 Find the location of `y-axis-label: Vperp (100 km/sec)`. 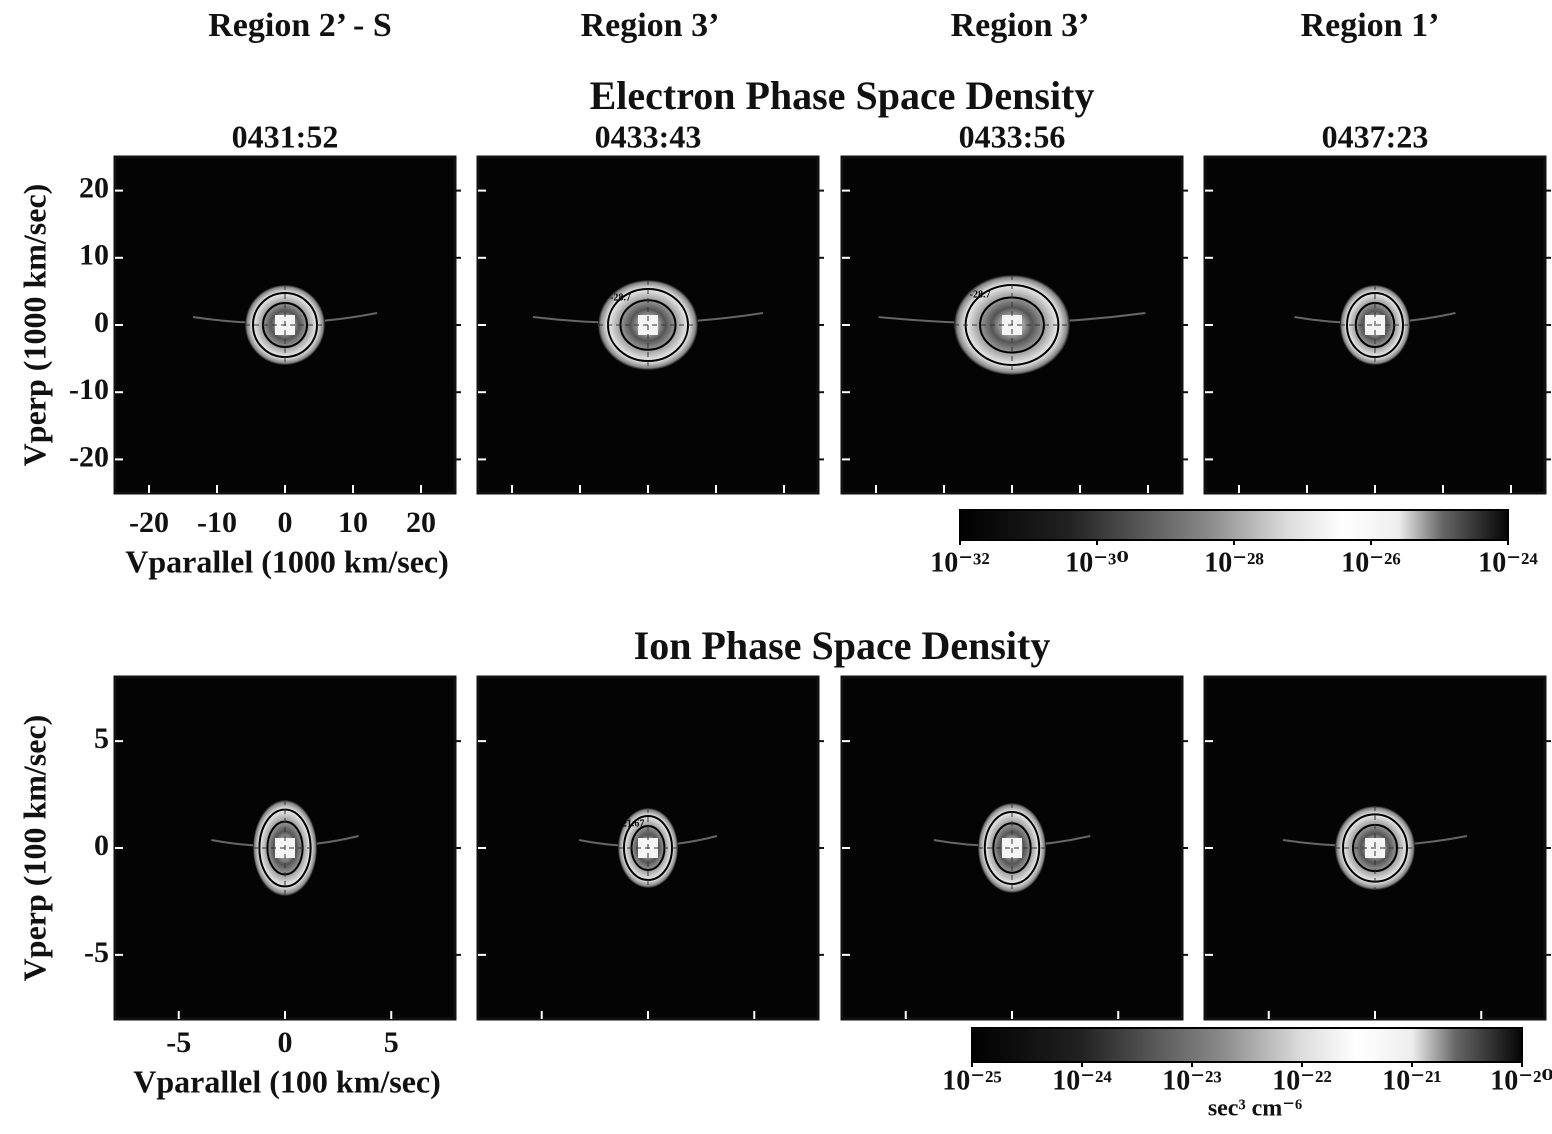

y-axis-label: Vperp (100 km/sec) is located at coordinates (34, 848).